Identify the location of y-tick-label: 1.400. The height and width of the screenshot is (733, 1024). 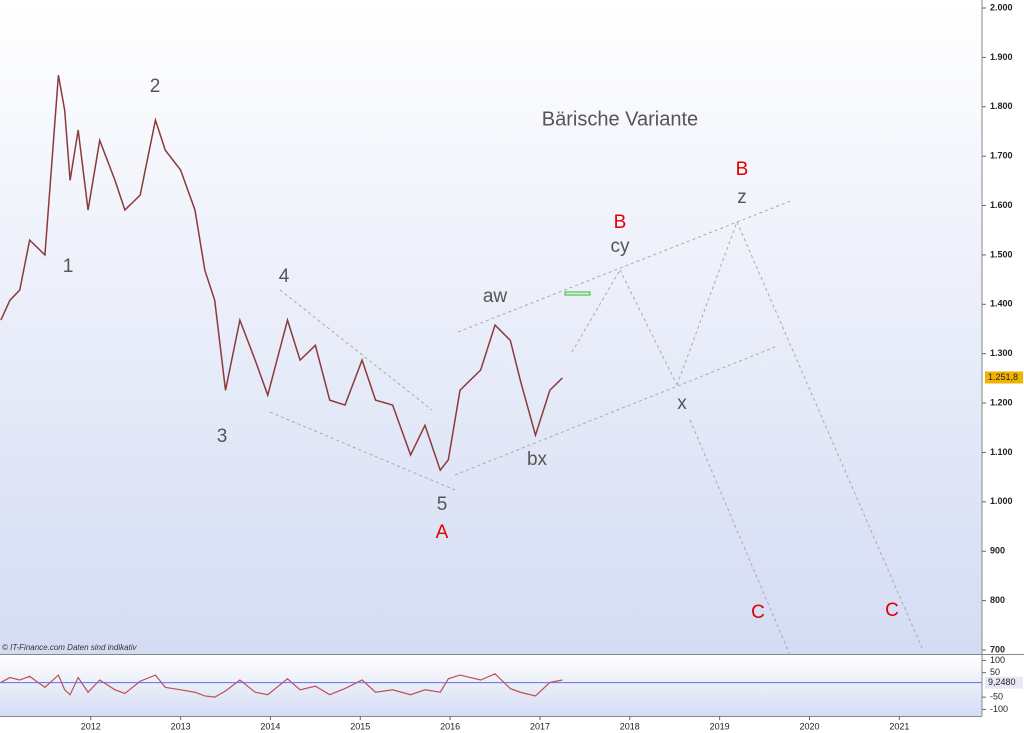
(1001, 304).